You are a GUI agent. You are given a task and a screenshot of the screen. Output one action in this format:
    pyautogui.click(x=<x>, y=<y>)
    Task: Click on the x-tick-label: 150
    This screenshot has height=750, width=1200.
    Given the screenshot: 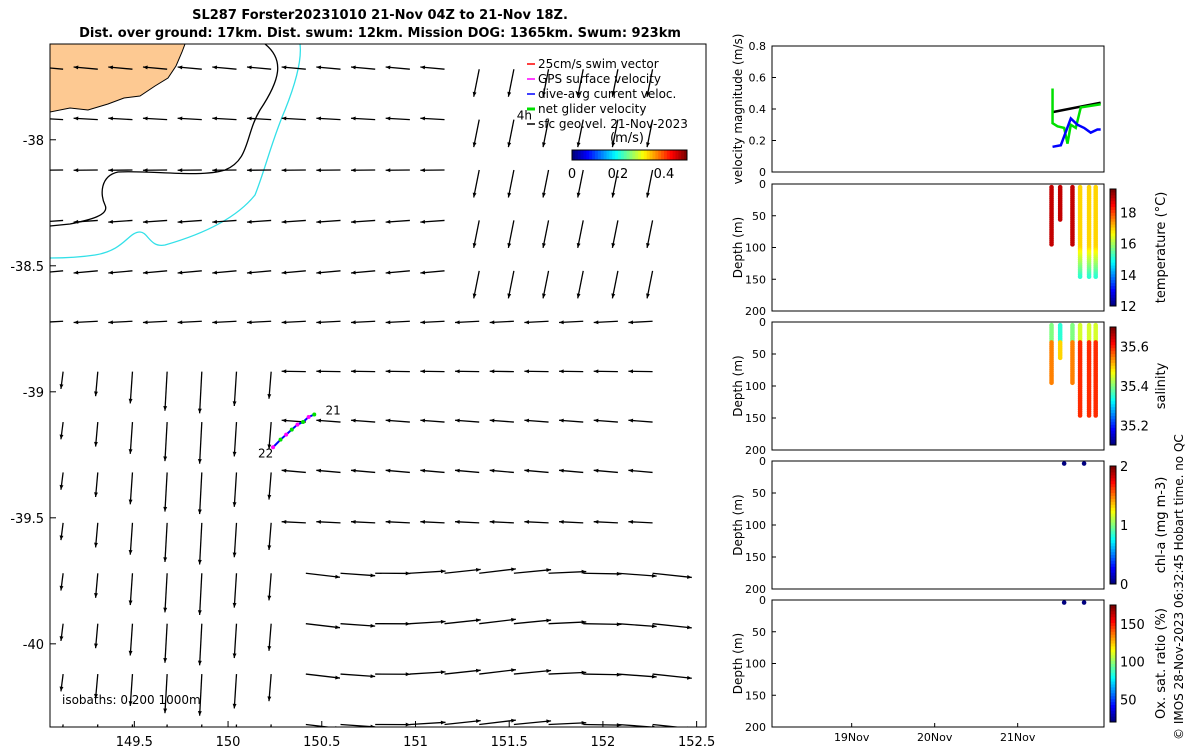 What is the action you would take?
    pyautogui.click(x=228, y=742)
    